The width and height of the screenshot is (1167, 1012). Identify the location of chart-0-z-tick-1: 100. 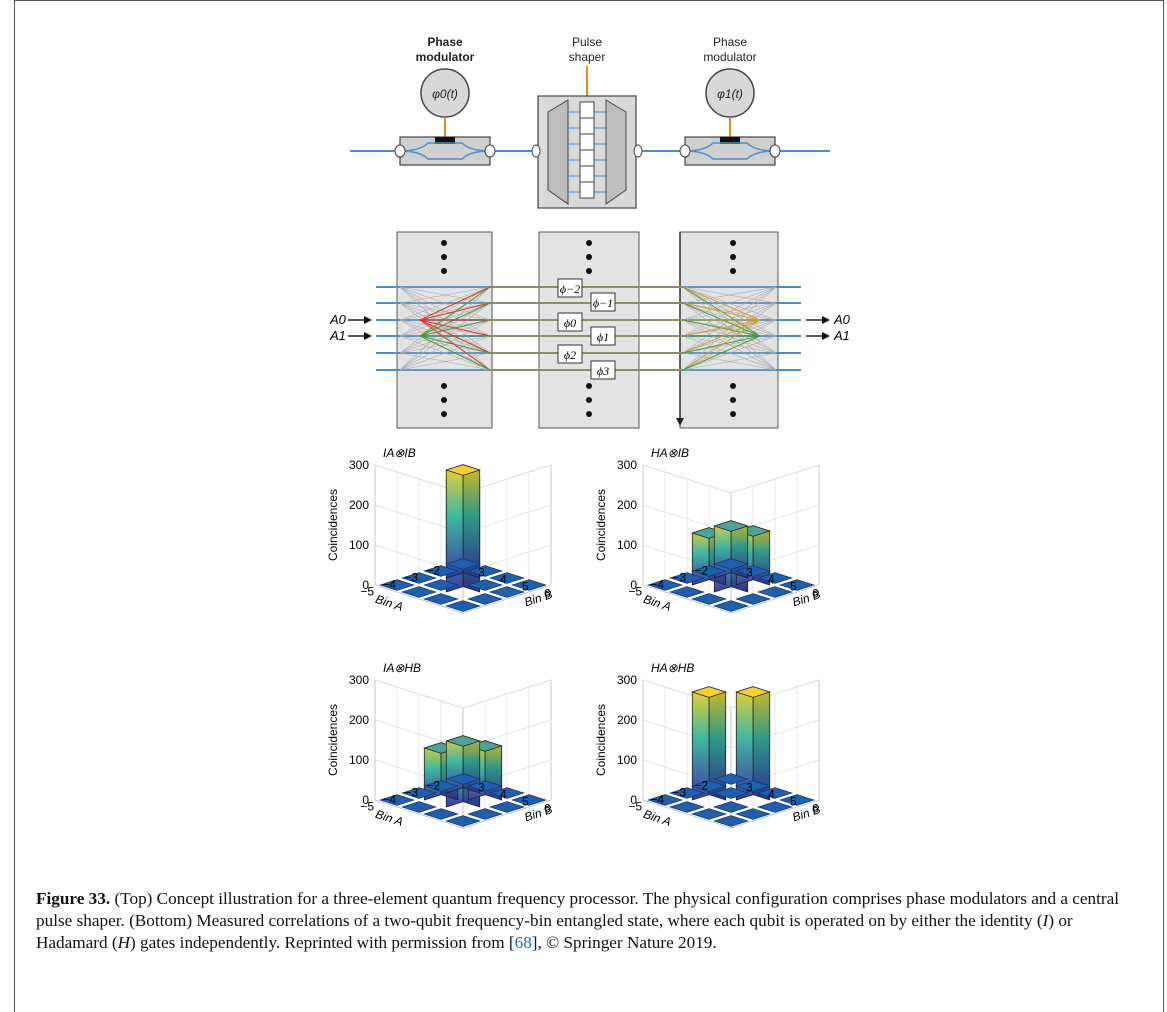
(359, 545).